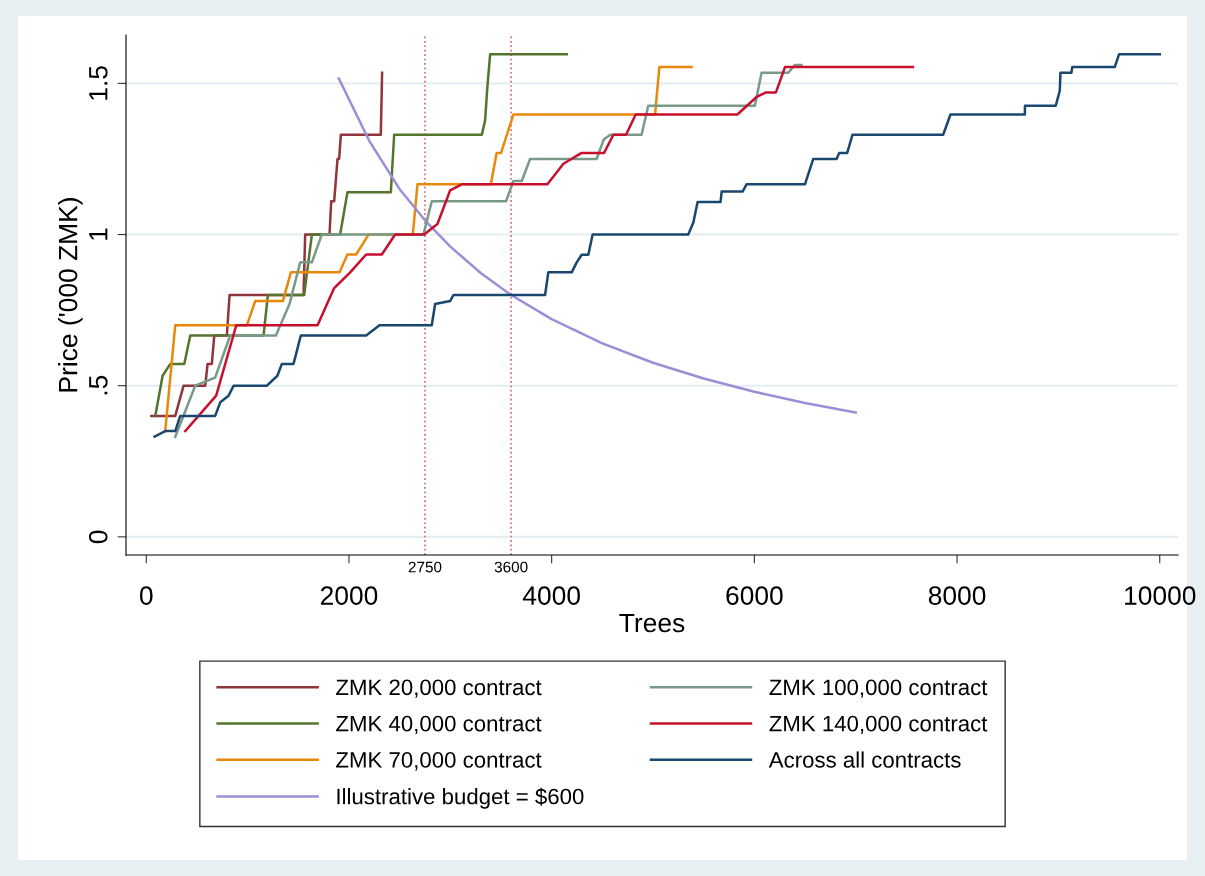  What do you see at coordinates (652, 623) in the screenshot?
I see `x-axis-title: Trees` at bounding box center [652, 623].